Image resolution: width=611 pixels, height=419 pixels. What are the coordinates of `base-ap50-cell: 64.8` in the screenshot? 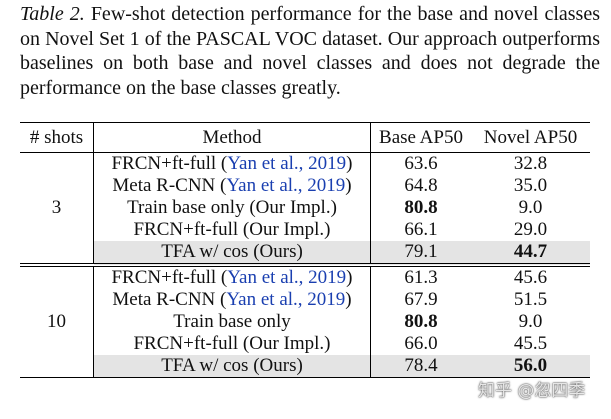 It's located at (421, 186).